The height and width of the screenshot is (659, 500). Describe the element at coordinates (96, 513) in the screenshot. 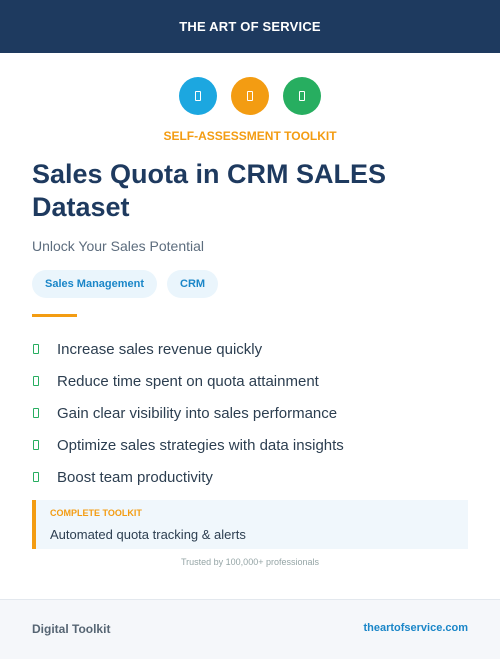

I see `callout-label: COMPLETE TOOLKIT` at that location.